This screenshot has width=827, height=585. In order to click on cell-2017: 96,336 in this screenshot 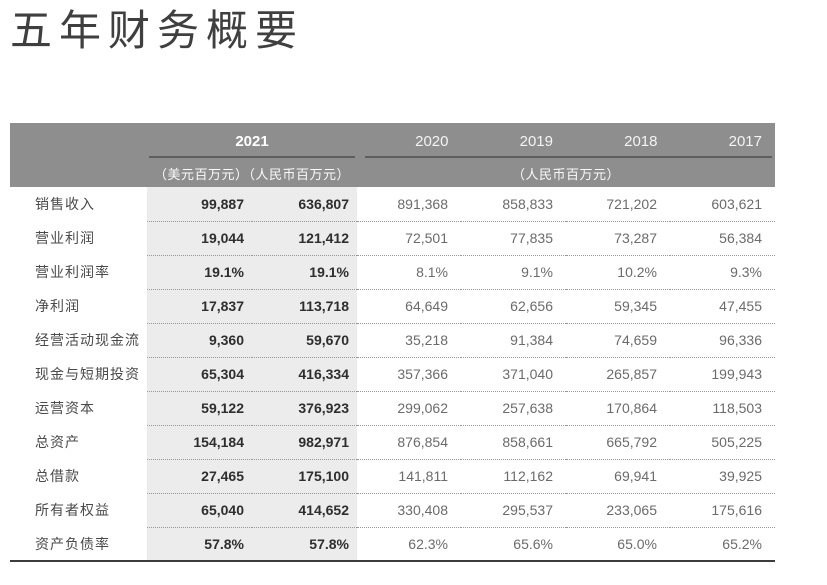, I will do `click(722, 340)`.